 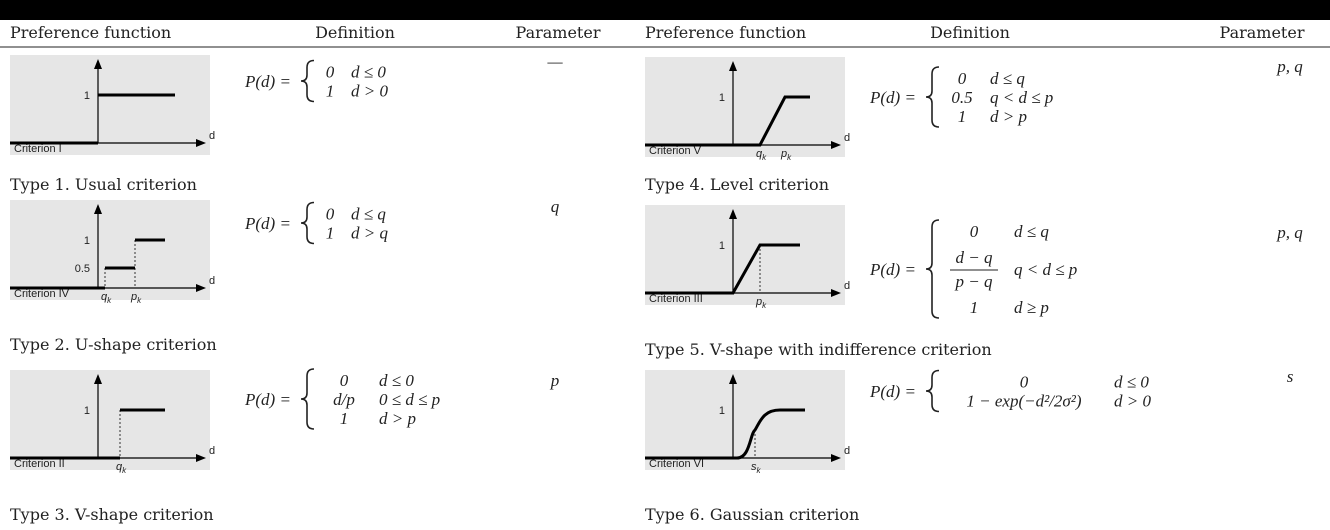 What do you see at coordinates (1262, 32) in the screenshot?
I see `column-header: Parameter` at bounding box center [1262, 32].